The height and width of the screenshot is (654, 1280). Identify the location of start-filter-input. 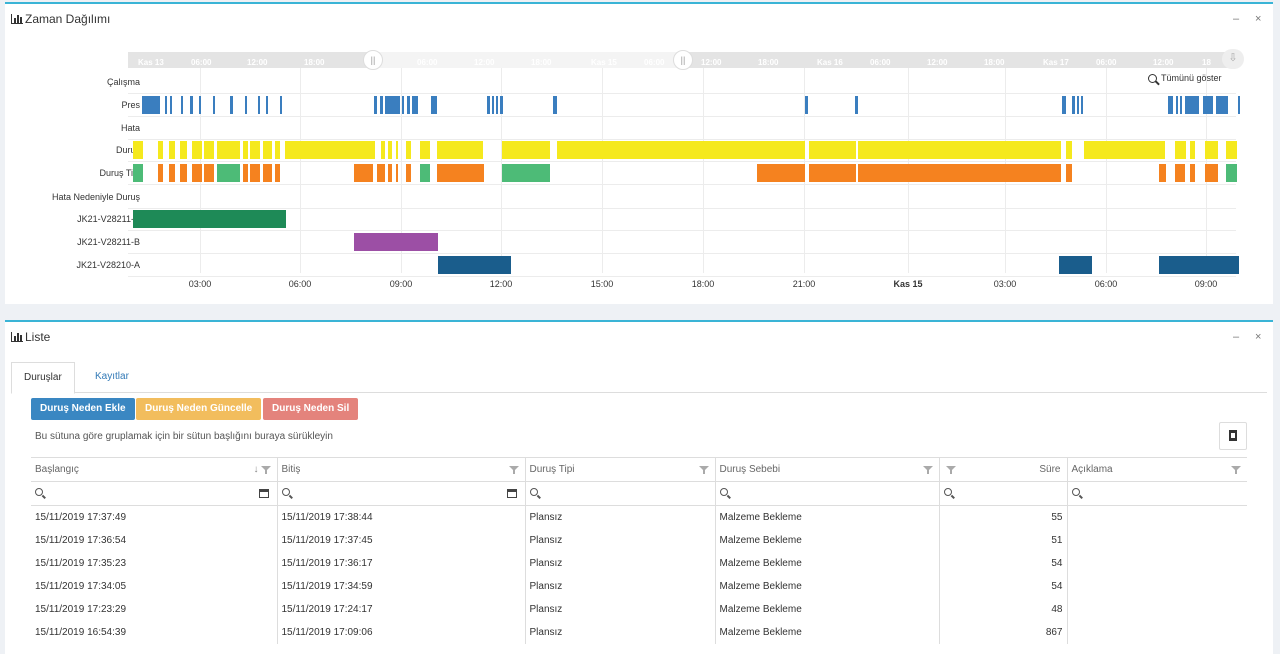
(154, 493).